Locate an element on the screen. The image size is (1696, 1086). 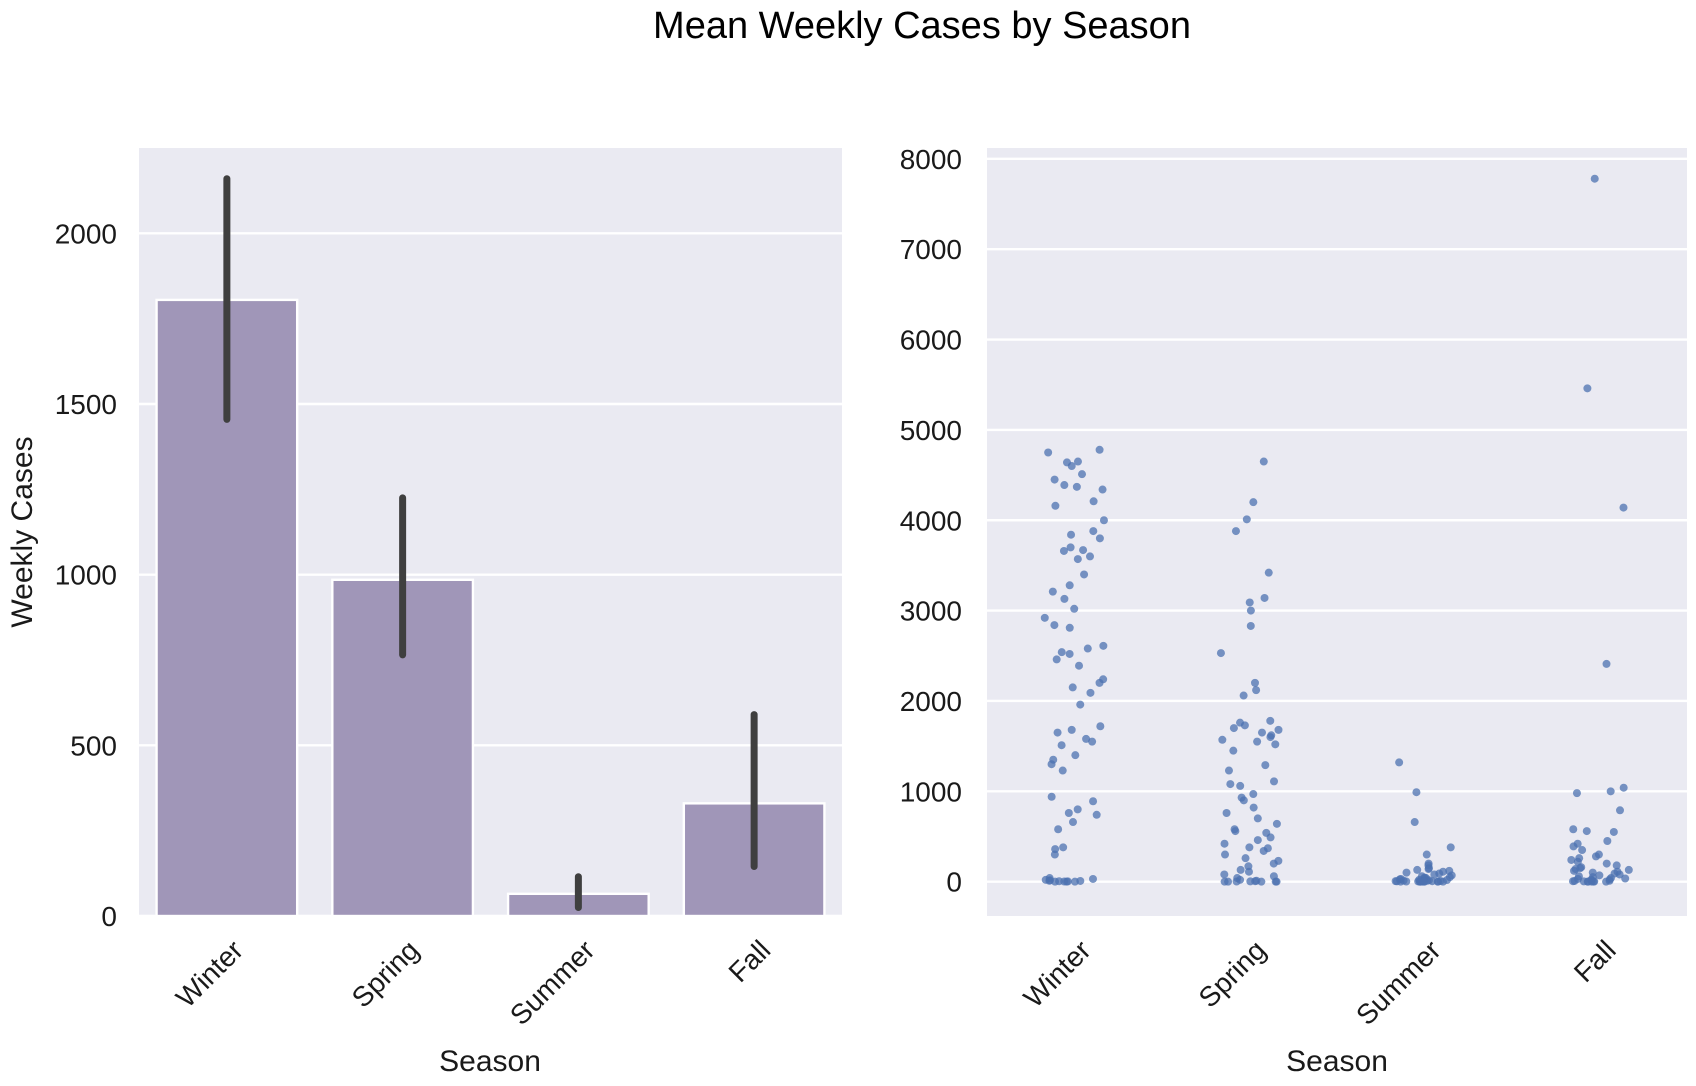
bar-chart-y-axis-label: Weekly Cases is located at coordinates (22, 531).